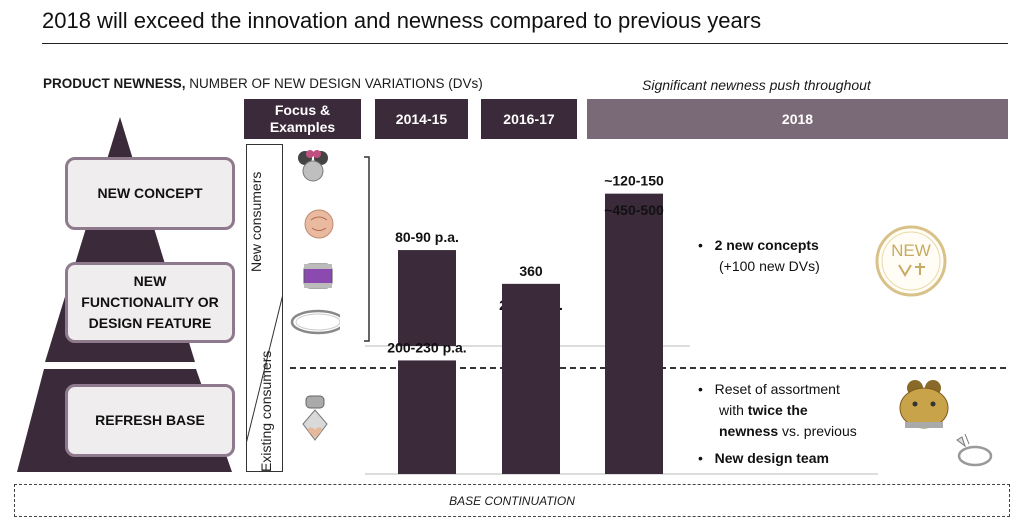  What do you see at coordinates (150, 281) in the screenshot?
I see `label-new-functionality-line1: NEW` at bounding box center [150, 281].